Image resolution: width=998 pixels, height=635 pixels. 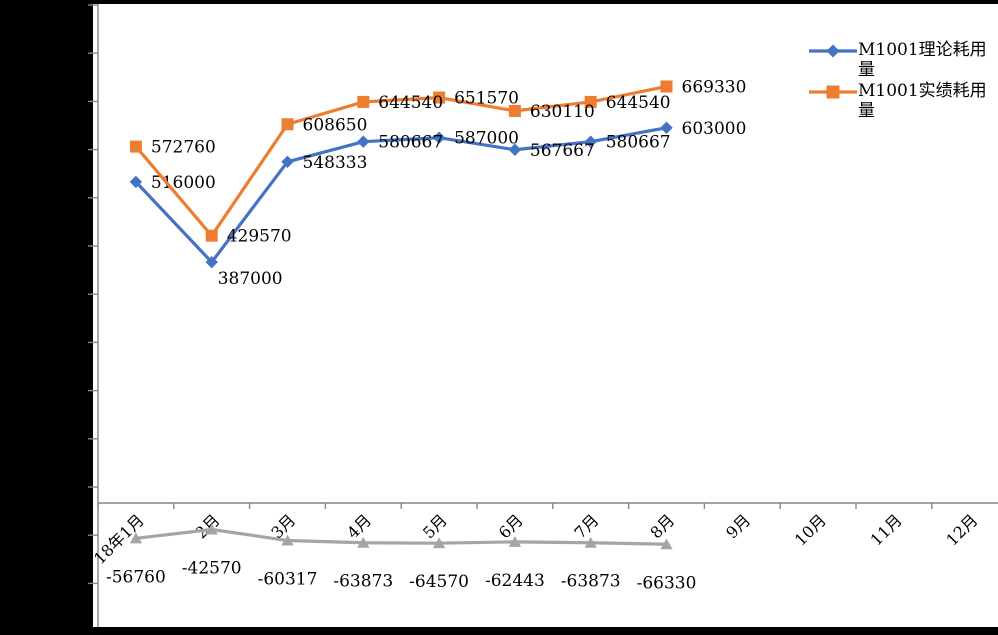 What do you see at coordinates (183, 148) in the screenshot?
I see `data-label: 572760` at bounding box center [183, 148].